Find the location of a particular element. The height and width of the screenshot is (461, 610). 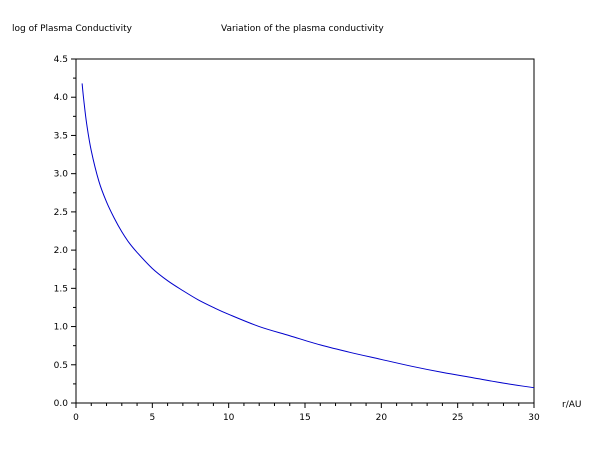

y-tick-label: 4.5 is located at coordinates (61, 60).